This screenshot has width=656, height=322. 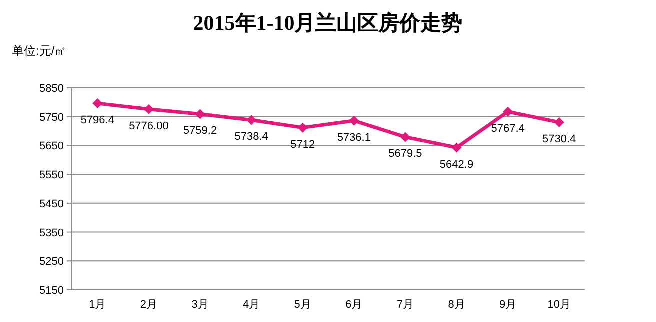 I want to click on data-label: 5796.4, so click(x=97, y=120).